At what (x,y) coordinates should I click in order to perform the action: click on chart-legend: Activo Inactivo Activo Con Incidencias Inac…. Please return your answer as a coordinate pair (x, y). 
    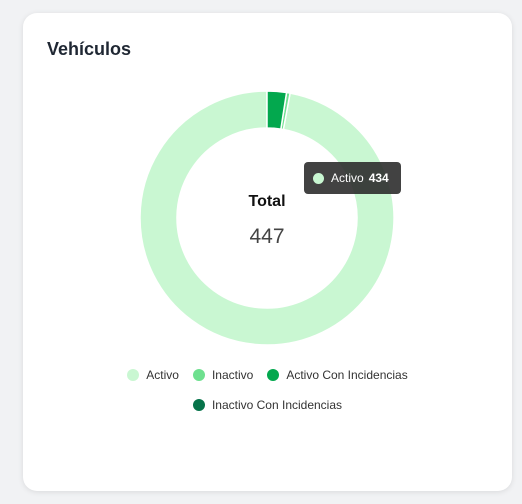
    Looking at the image, I should click on (267, 390).